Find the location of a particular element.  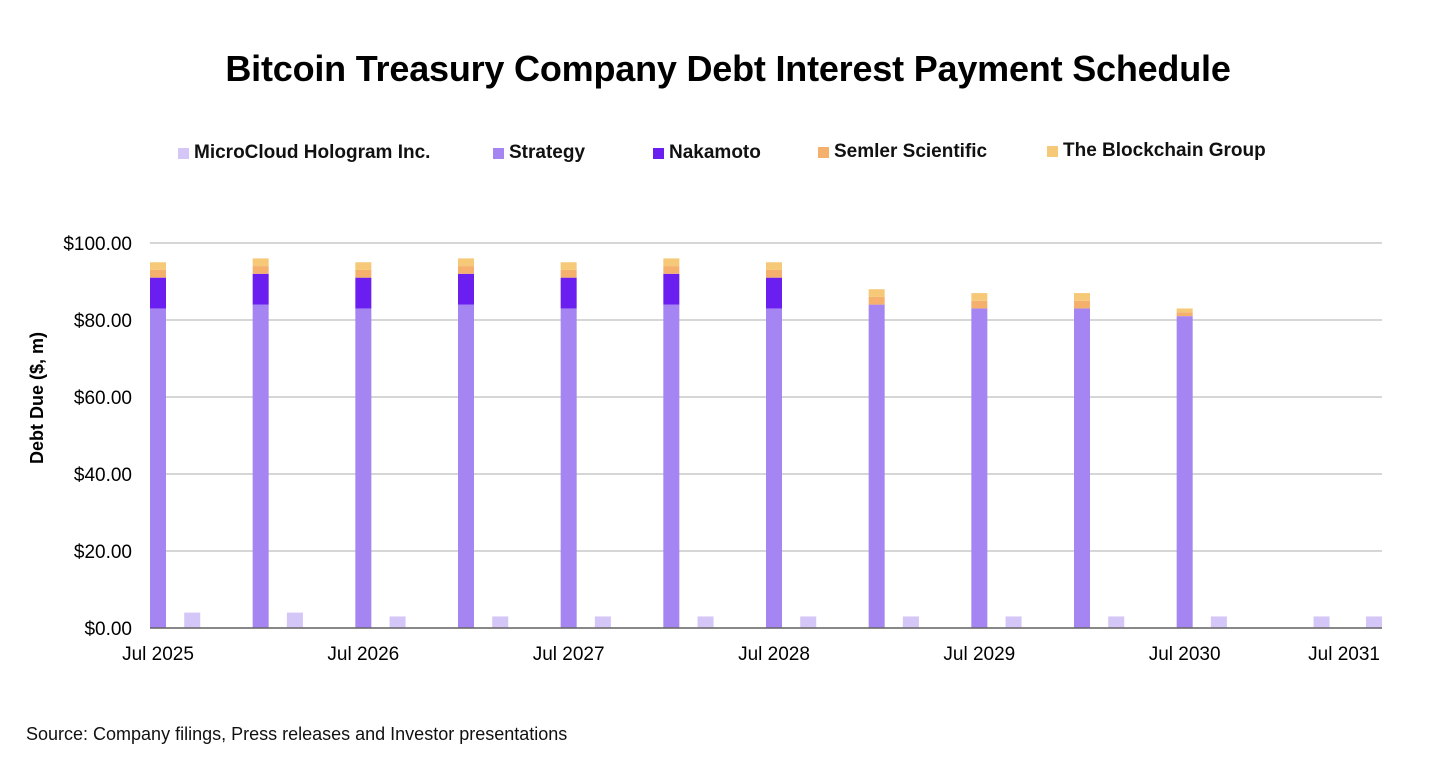

legend-swatch-microcloud is located at coordinates (183, 153).